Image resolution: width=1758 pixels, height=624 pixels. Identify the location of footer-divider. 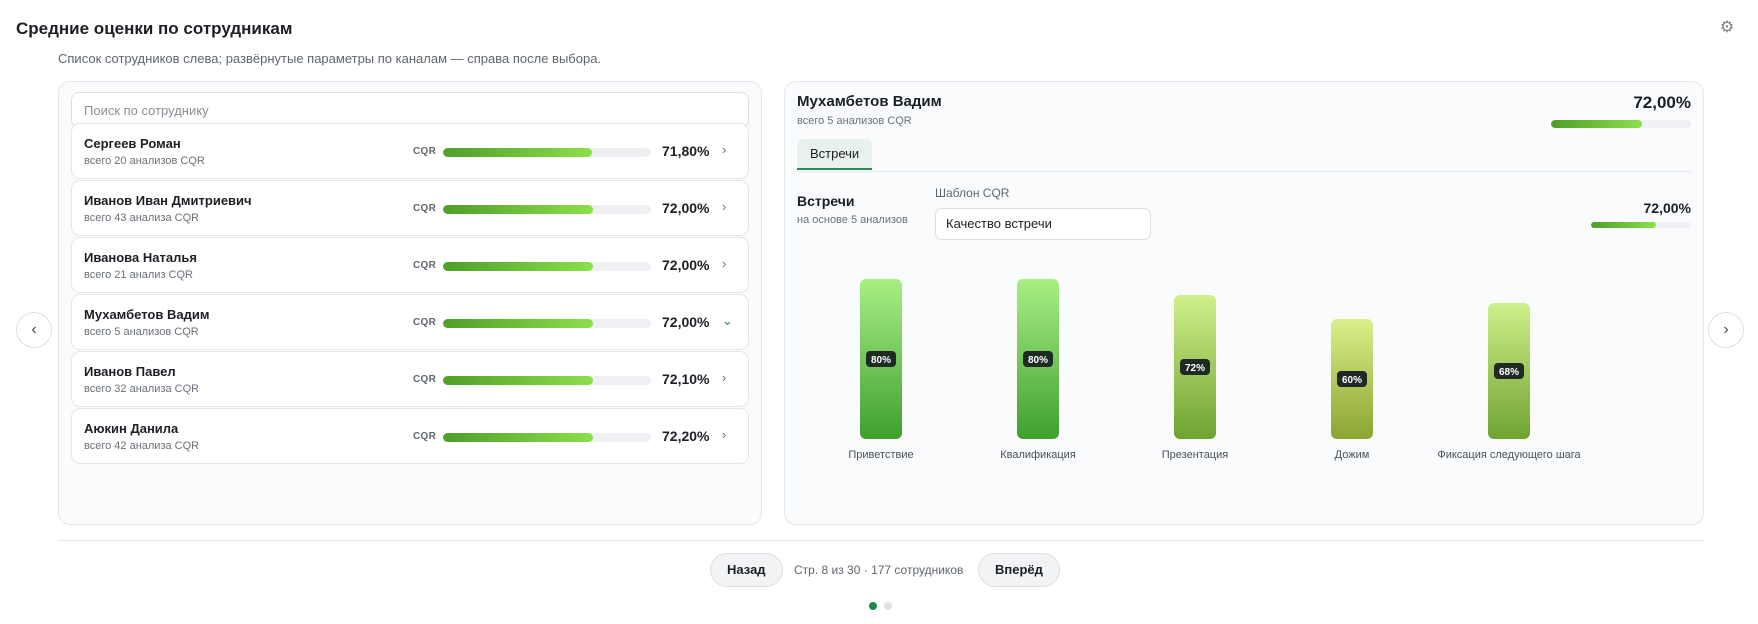
(881, 540).